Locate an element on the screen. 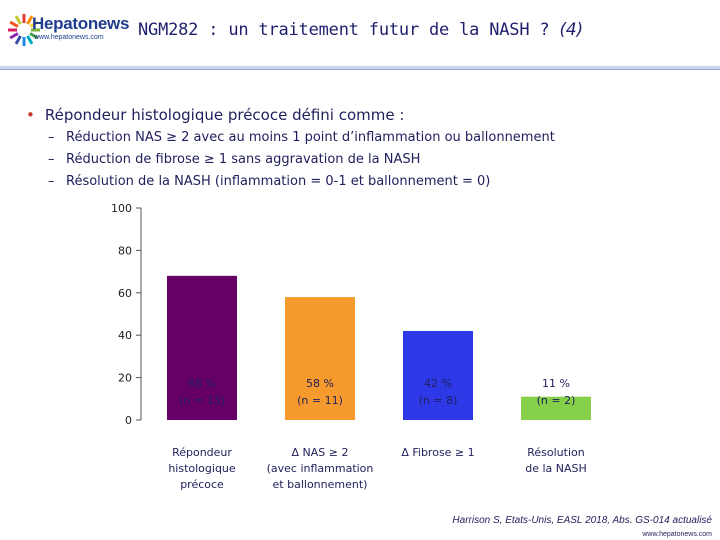 The image size is (720, 540). y-tick-label: 0 is located at coordinates (128, 420).